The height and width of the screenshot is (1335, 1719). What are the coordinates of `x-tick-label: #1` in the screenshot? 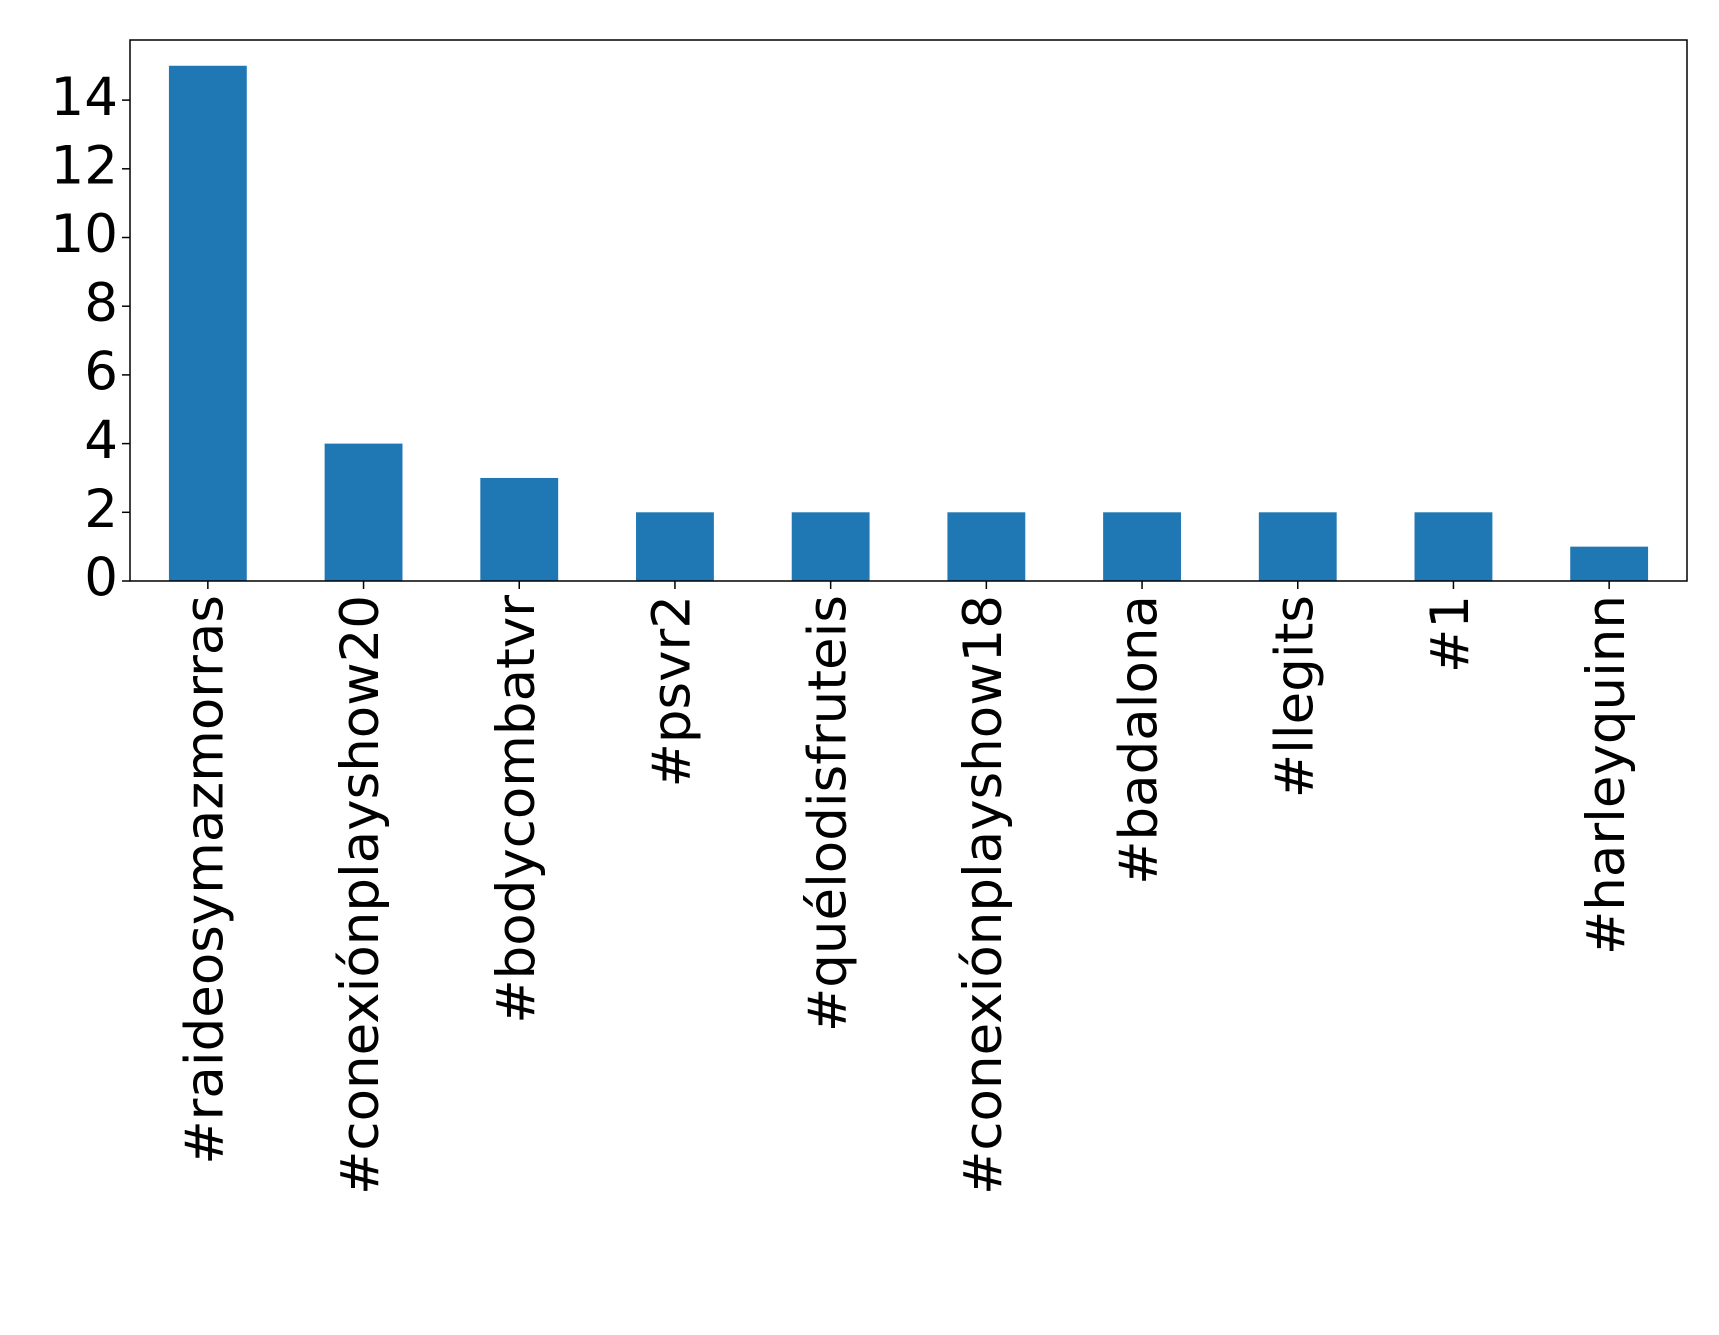 It's located at (1450, 634).